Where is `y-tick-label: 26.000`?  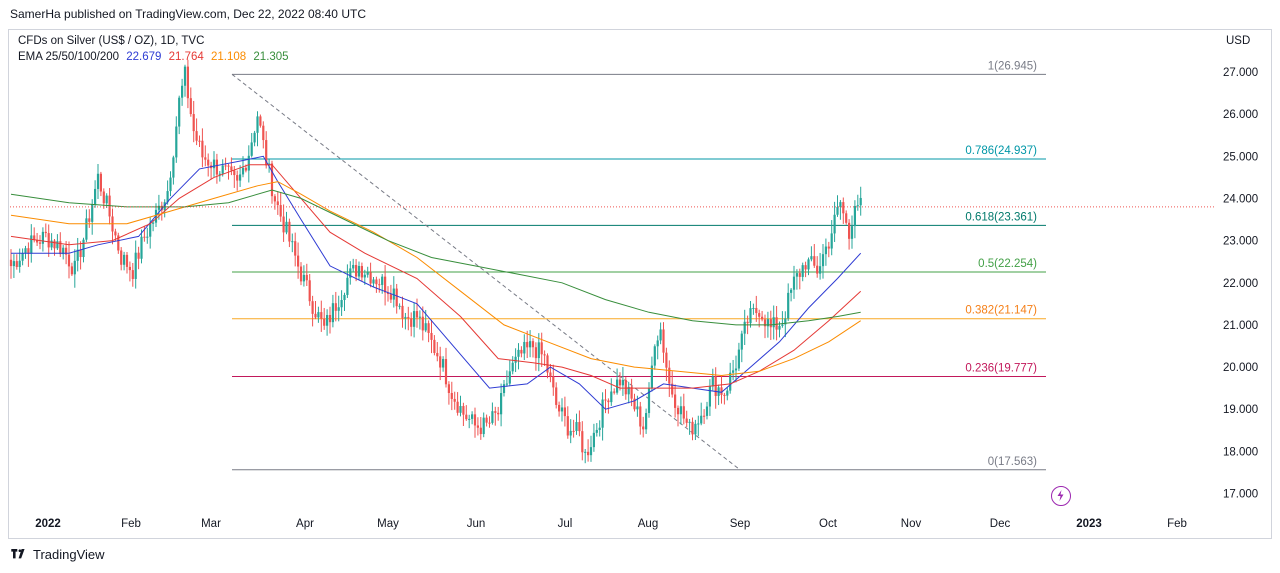
y-tick-label: 26.000 is located at coordinates (1240, 115).